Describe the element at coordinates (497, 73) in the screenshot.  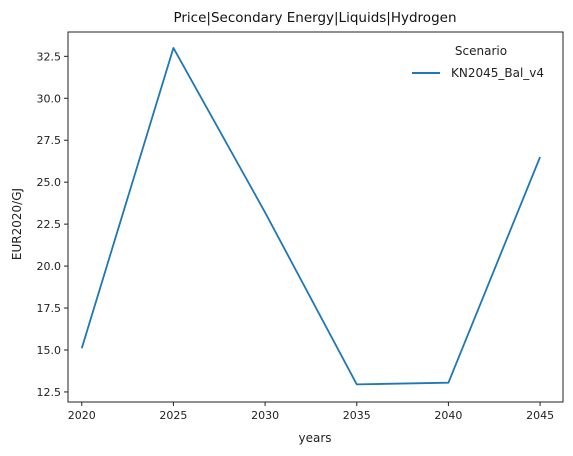
I see `legend-entry-label: KN2045_Bal_v4` at that location.